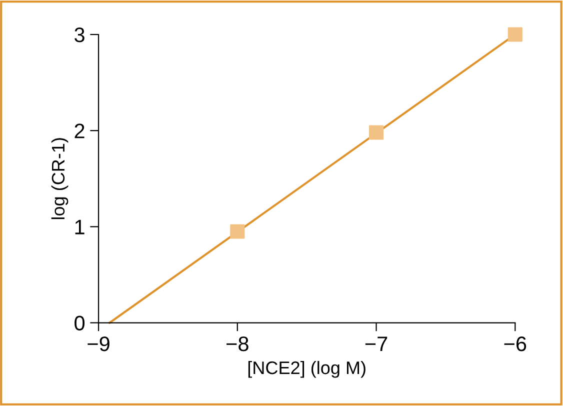  I want to click on x-tick-label: −7, so click(376, 344).